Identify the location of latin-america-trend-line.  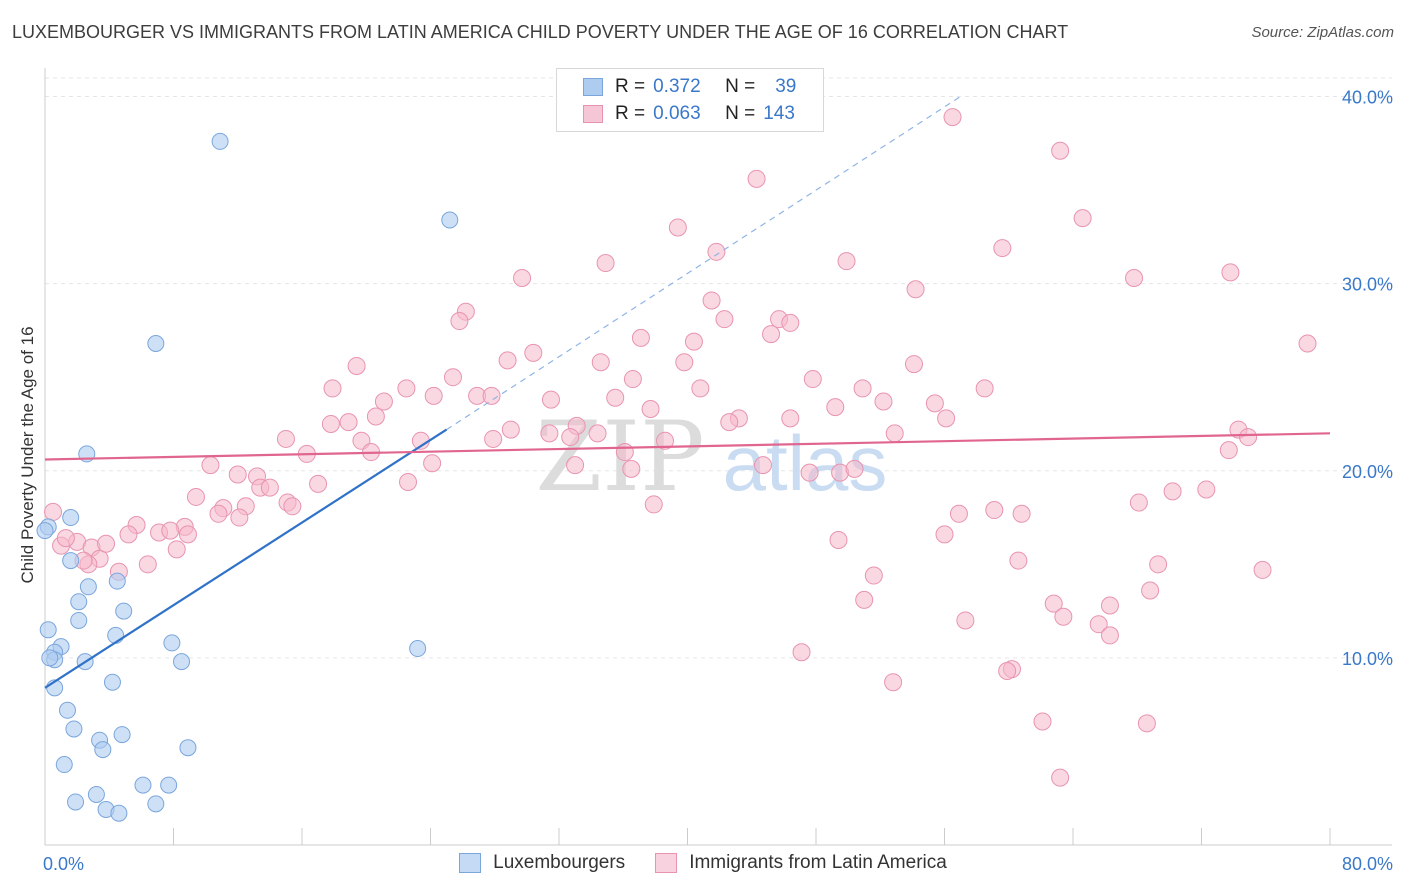
(687, 446).